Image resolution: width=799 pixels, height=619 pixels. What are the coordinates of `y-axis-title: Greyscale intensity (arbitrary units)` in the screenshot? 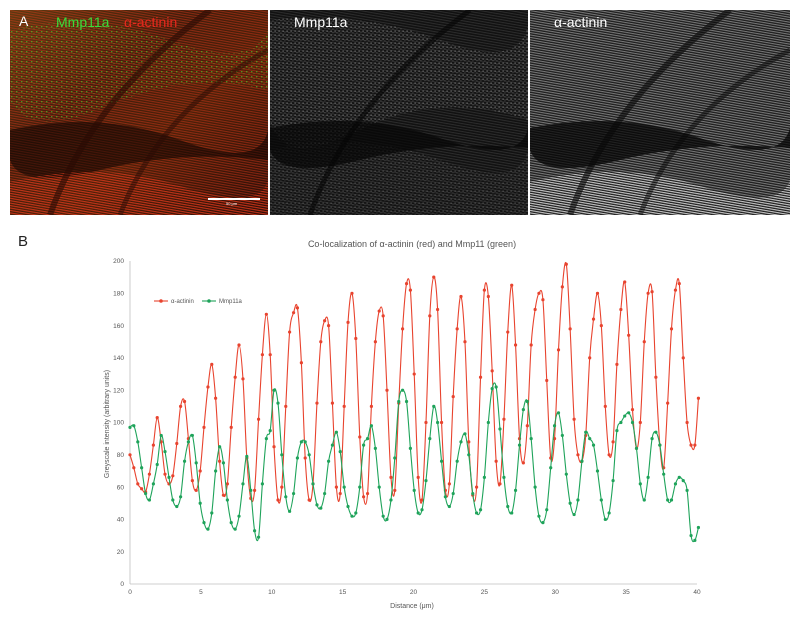 It's located at (107, 424).